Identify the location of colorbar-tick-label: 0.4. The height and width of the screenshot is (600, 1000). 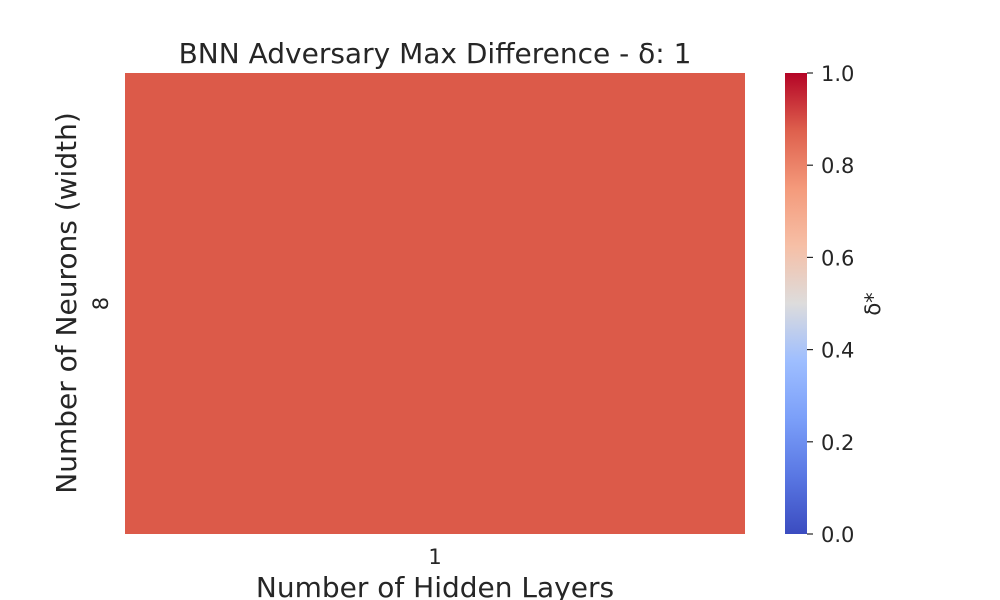
(837, 351).